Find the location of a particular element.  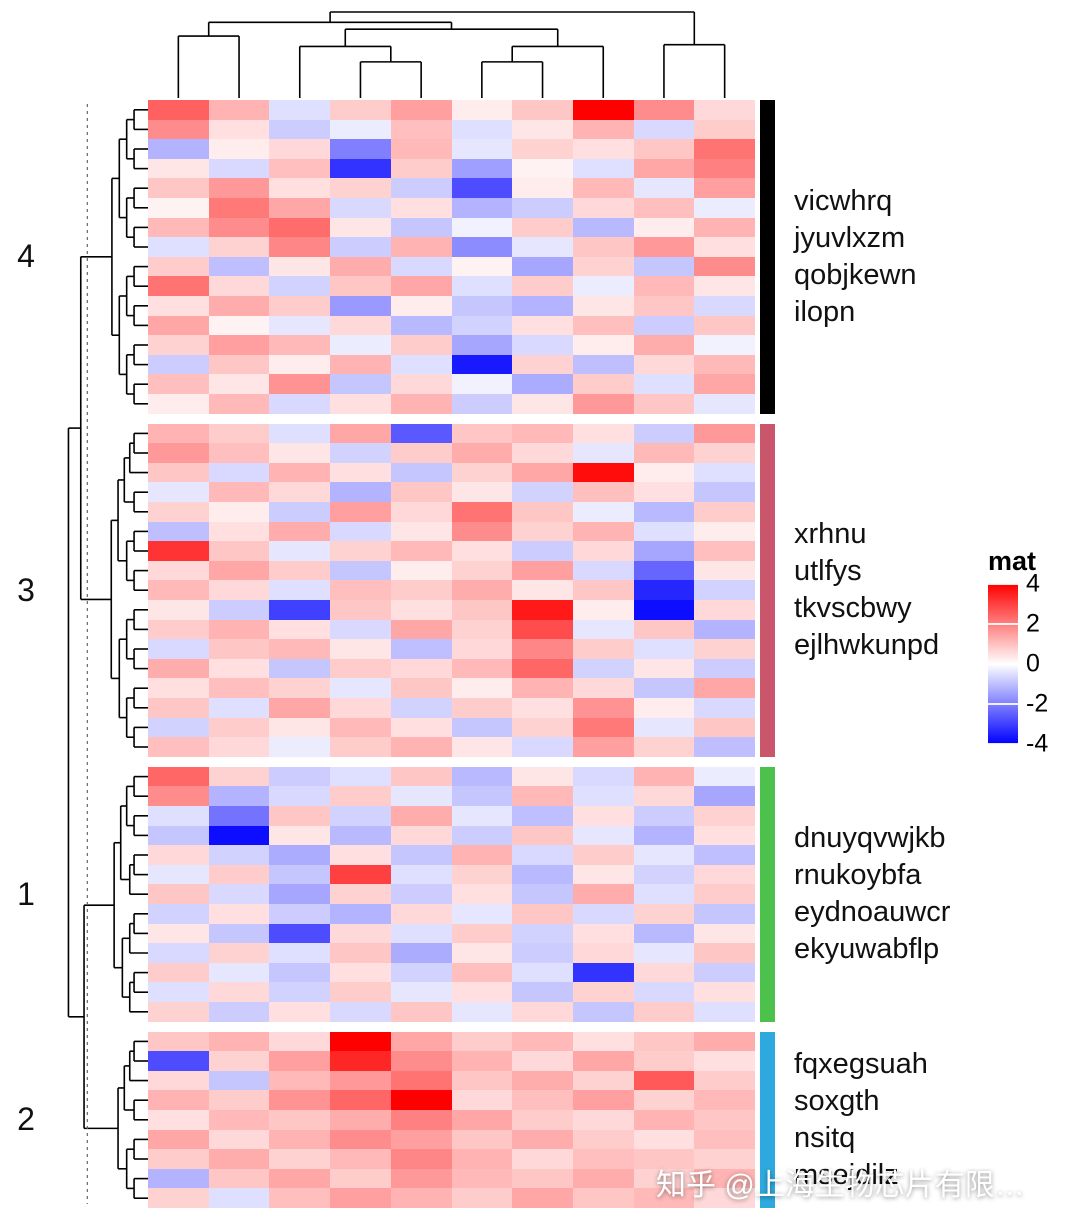

legend-tick-label: 2 is located at coordinates (1033, 623).